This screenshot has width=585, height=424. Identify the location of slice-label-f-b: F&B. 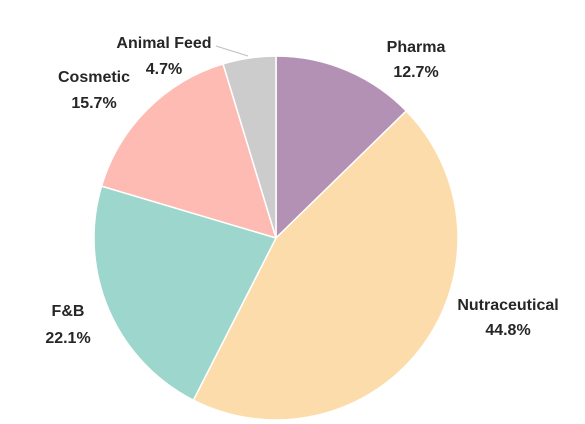
(68, 311).